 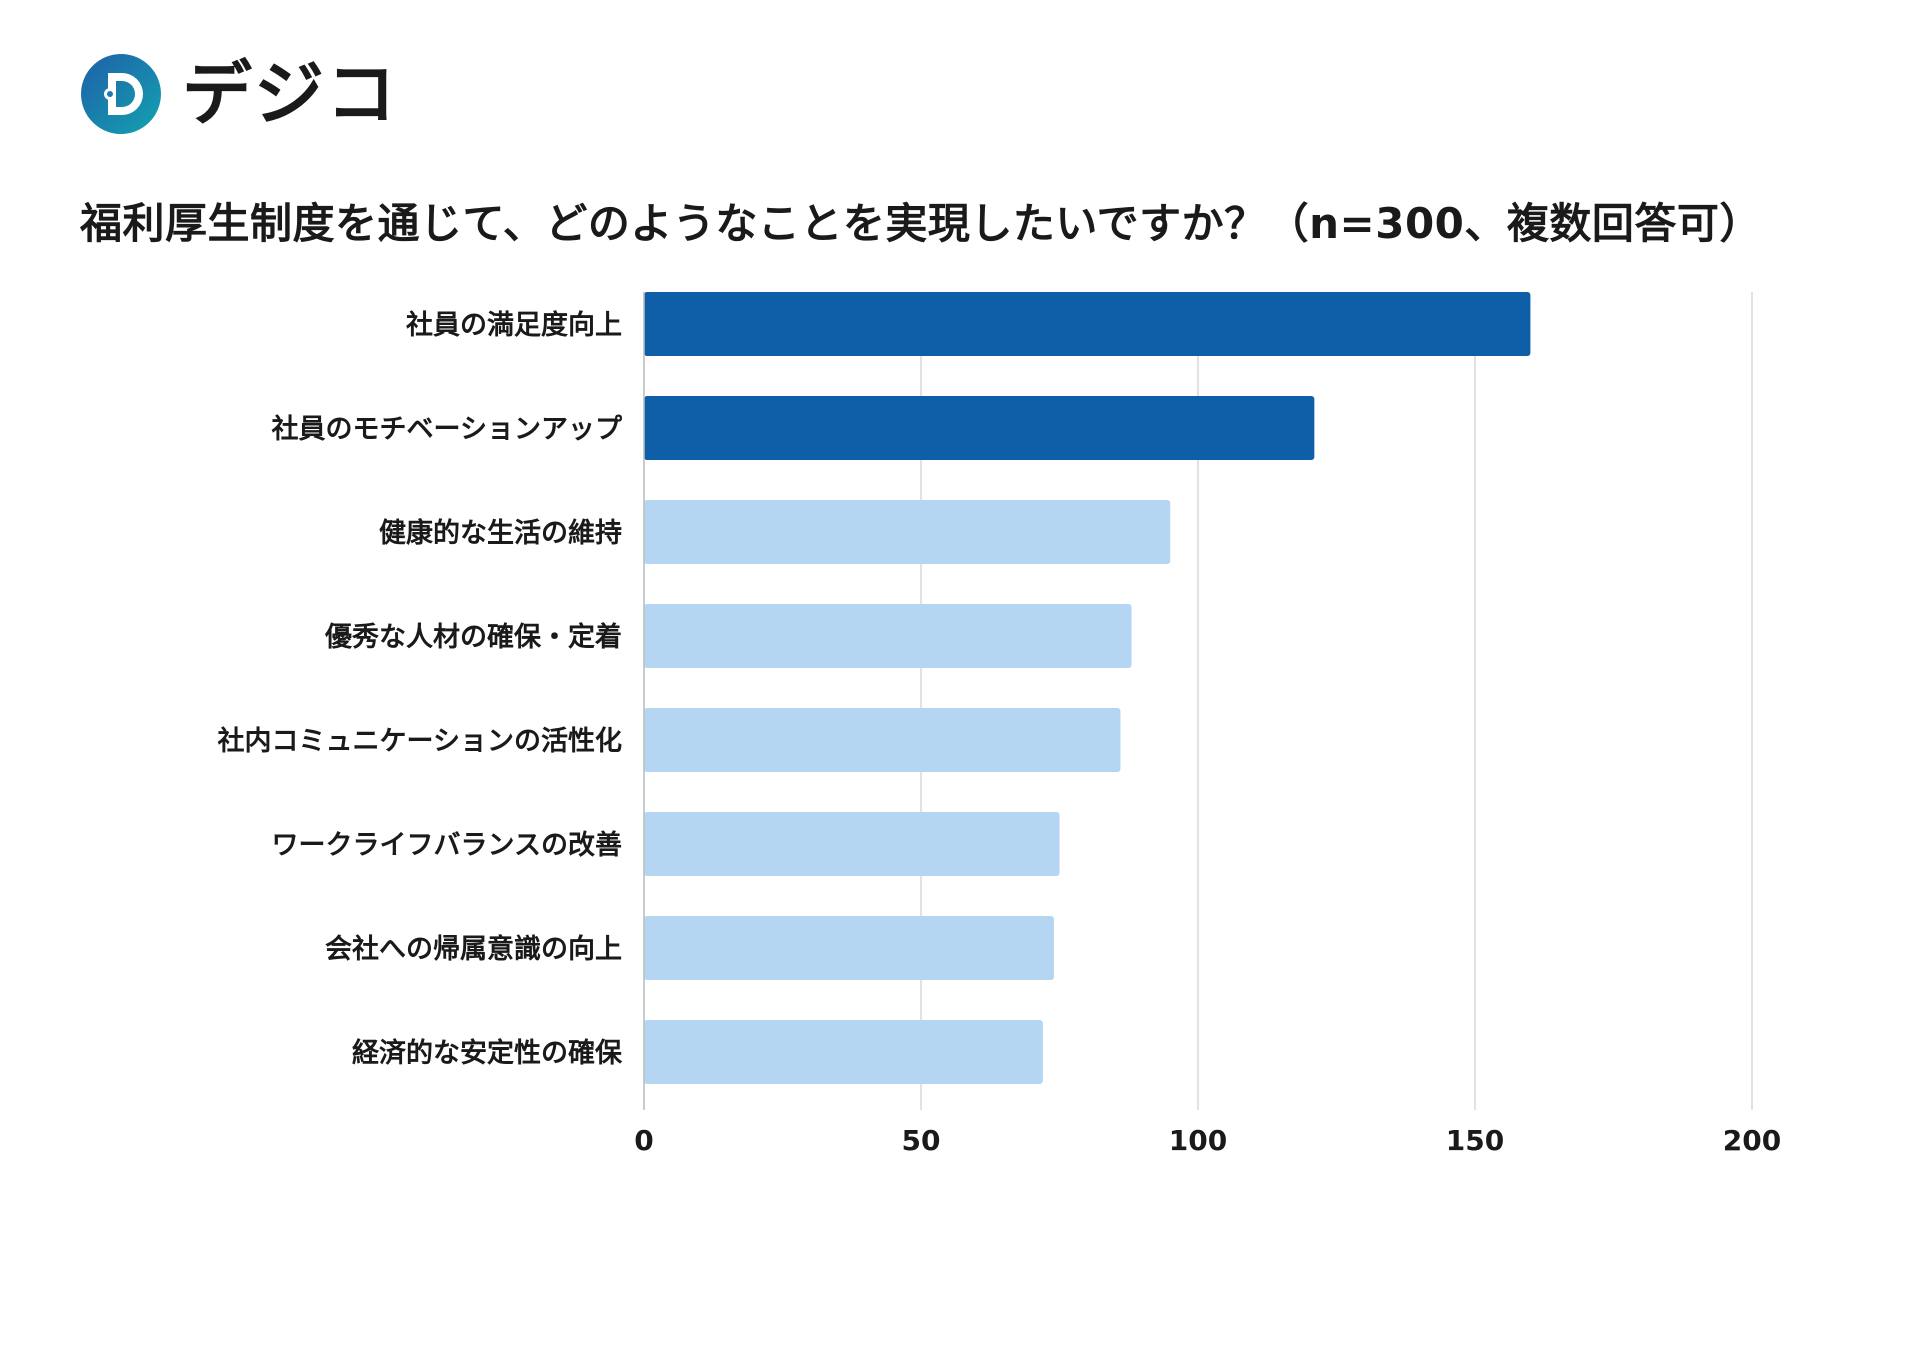 What do you see at coordinates (121, 94) in the screenshot?
I see `logo-mark-icon` at bounding box center [121, 94].